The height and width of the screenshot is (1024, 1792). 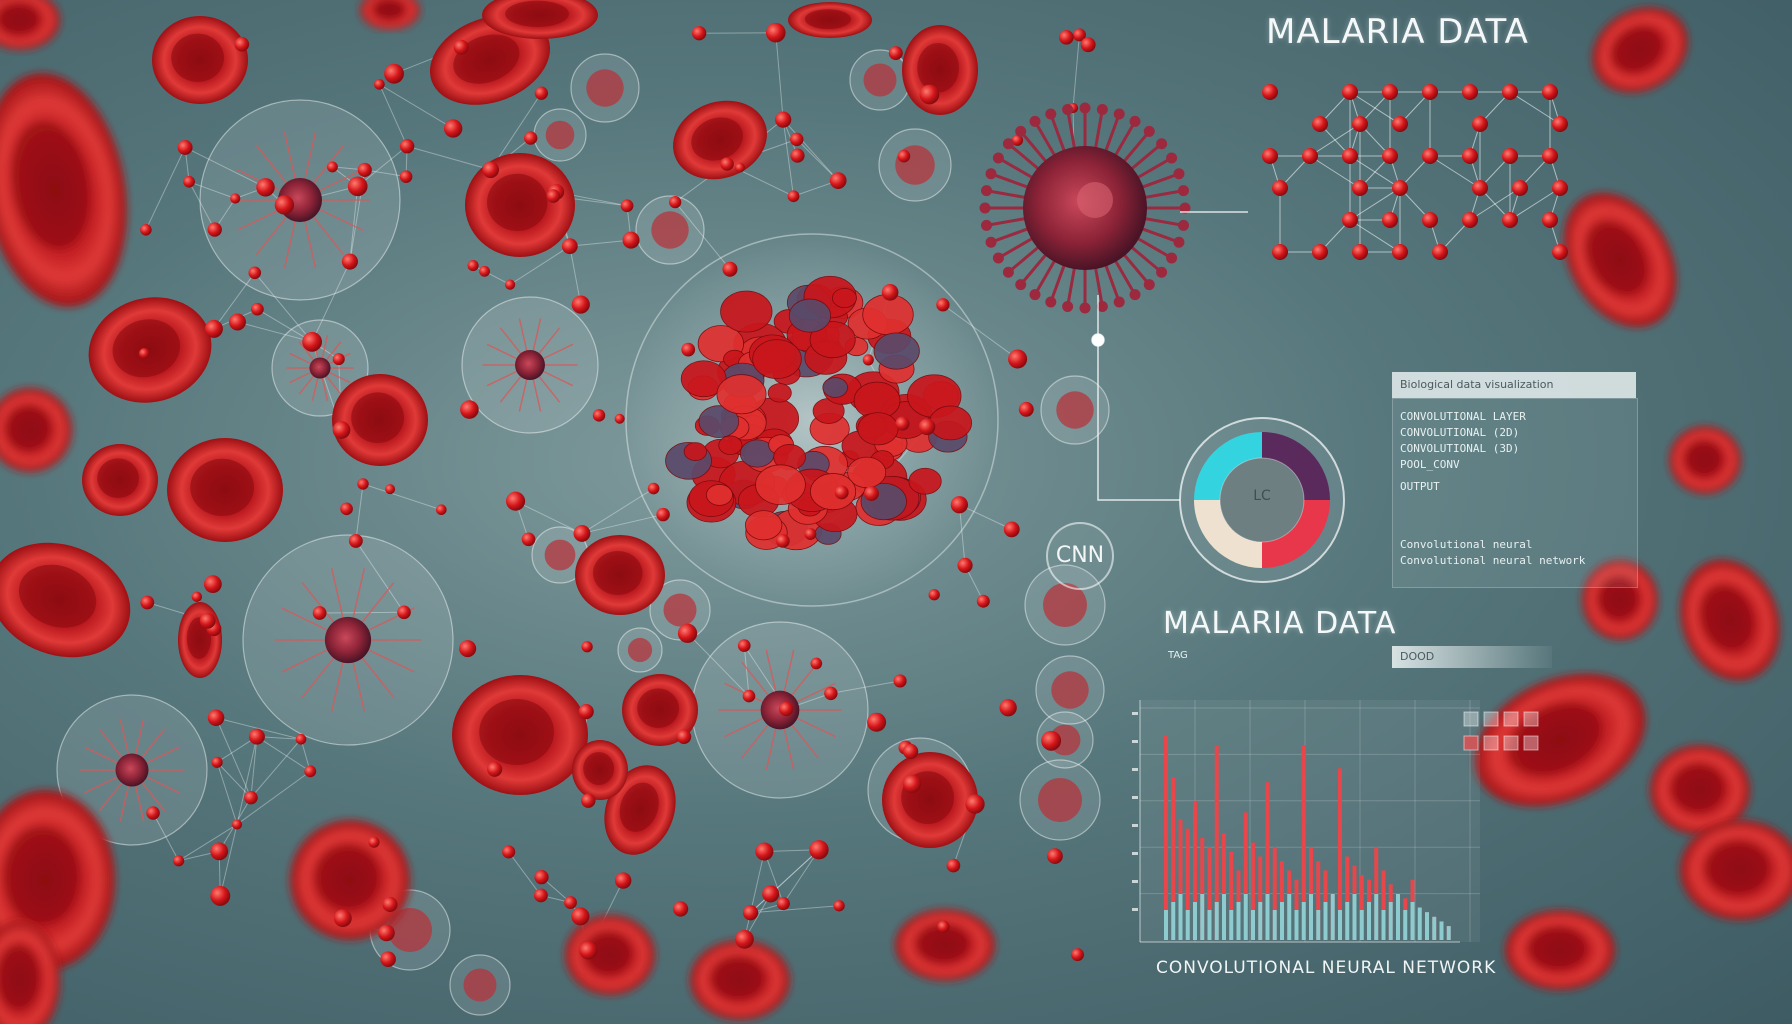 What do you see at coordinates (1460, 448) in the screenshot?
I see `panel-line-3: CONVOLUTIONAL (3D)` at bounding box center [1460, 448].